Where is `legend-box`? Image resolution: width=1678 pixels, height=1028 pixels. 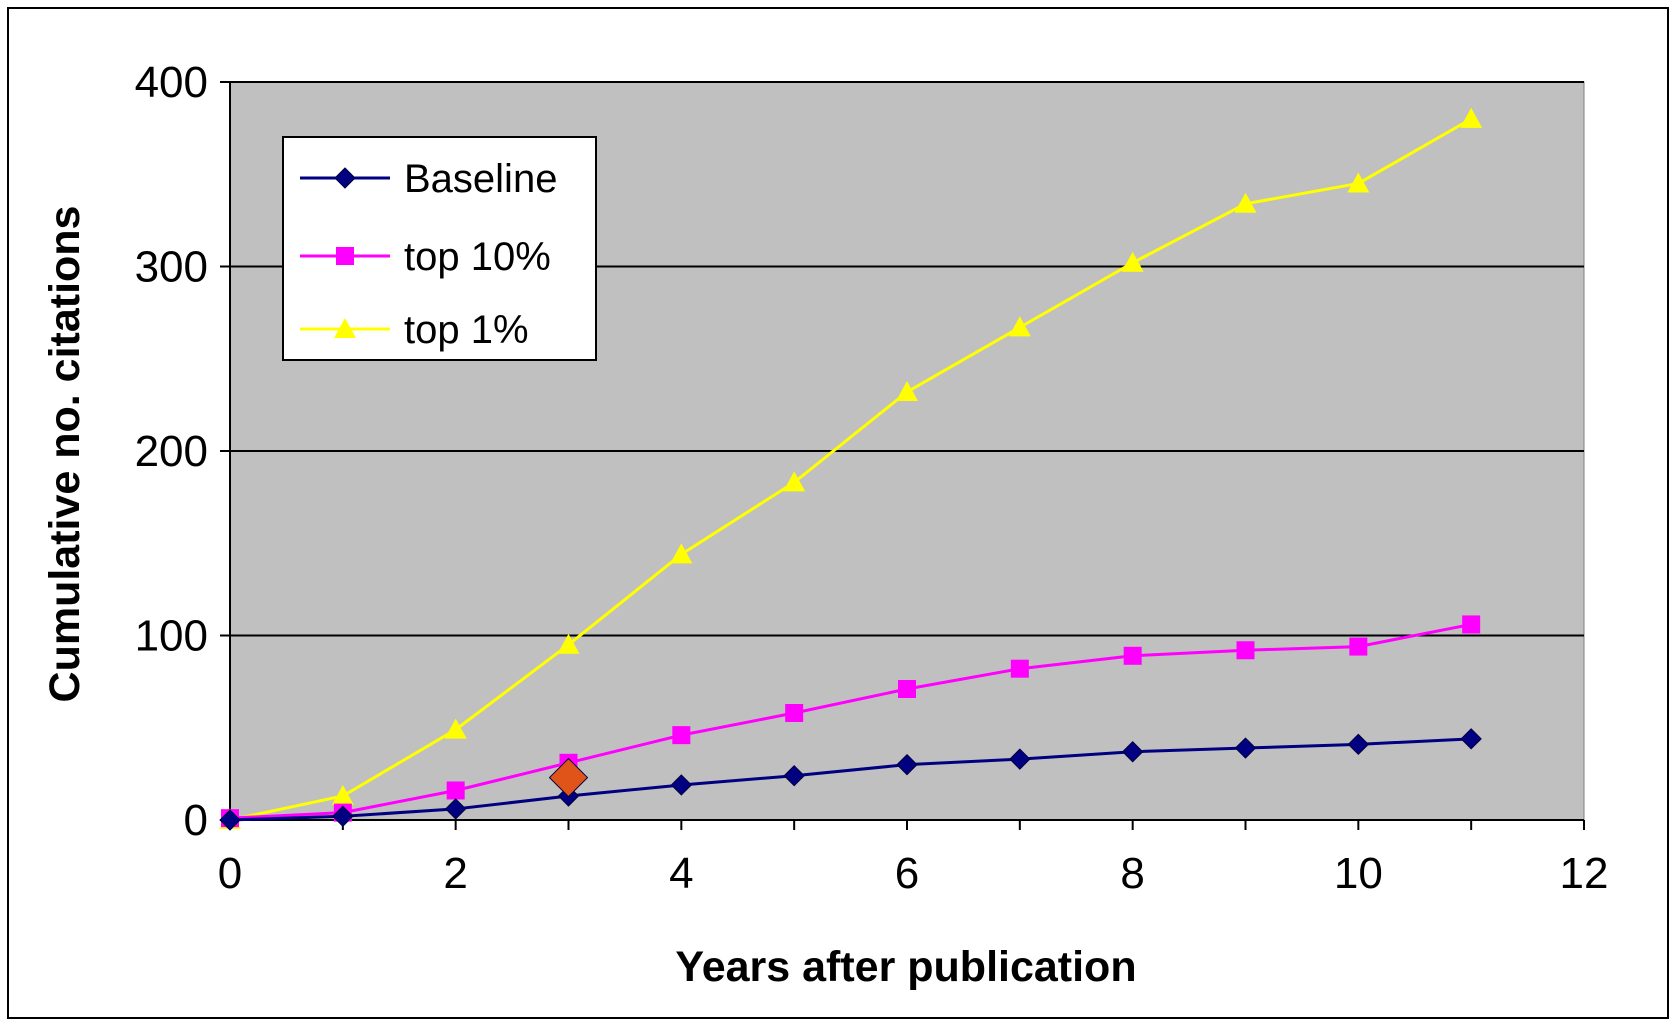
legend-box is located at coordinates (439, 248).